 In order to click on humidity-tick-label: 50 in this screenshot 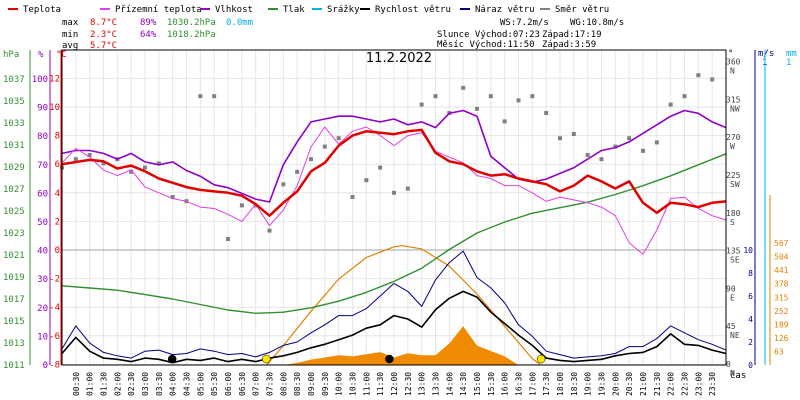, I will do `click(42, 223)`.